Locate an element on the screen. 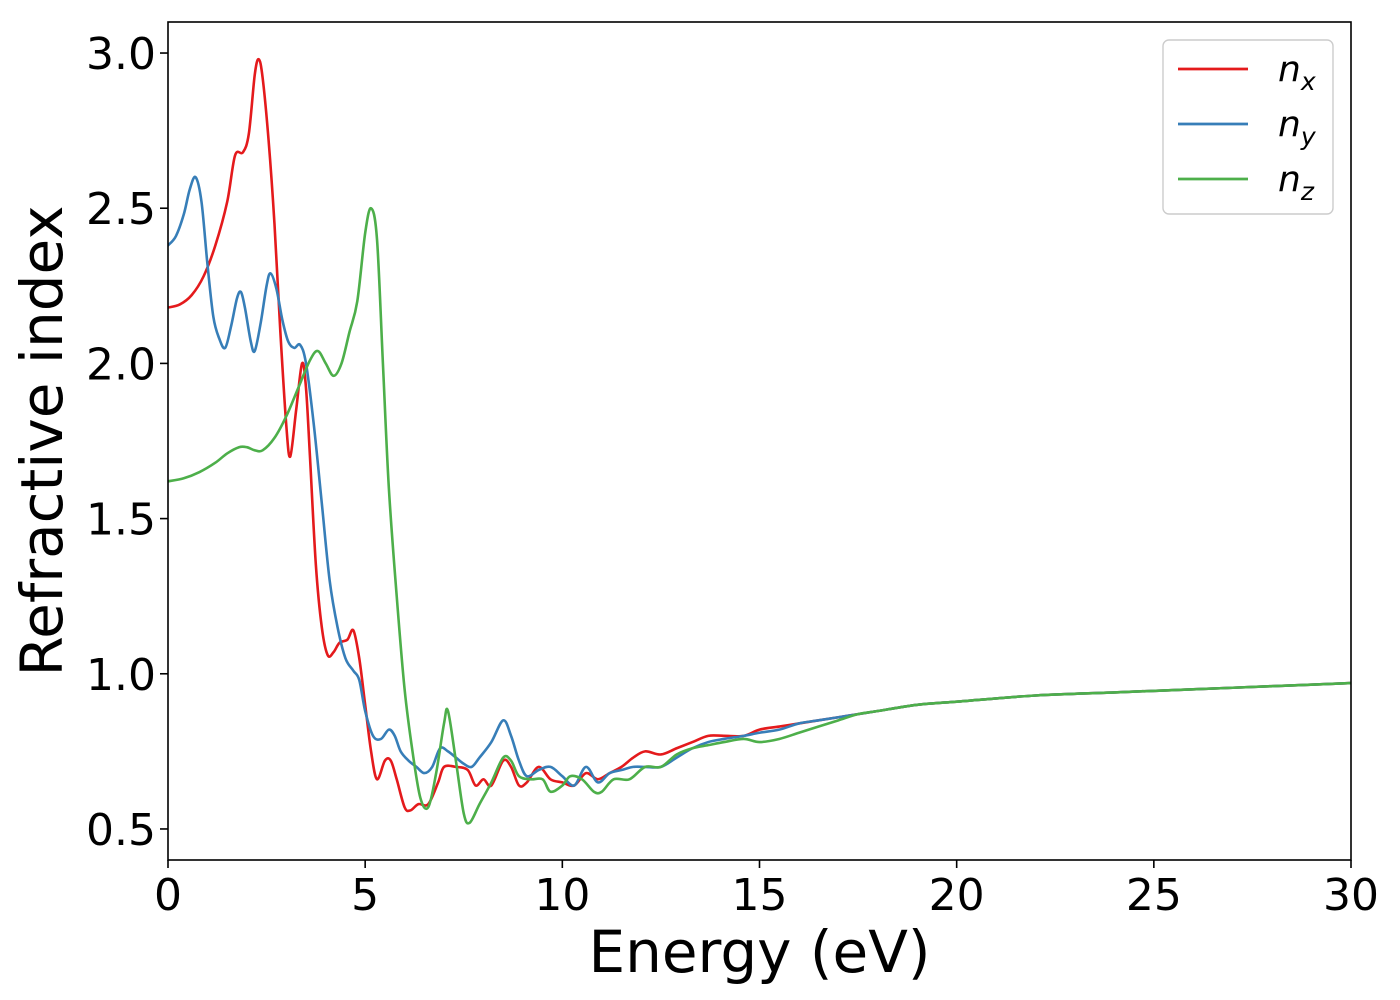 Image resolution: width=1400 pixels, height=1000 pixels. y-tick-label: 2.0 is located at coordinates (121, 364).